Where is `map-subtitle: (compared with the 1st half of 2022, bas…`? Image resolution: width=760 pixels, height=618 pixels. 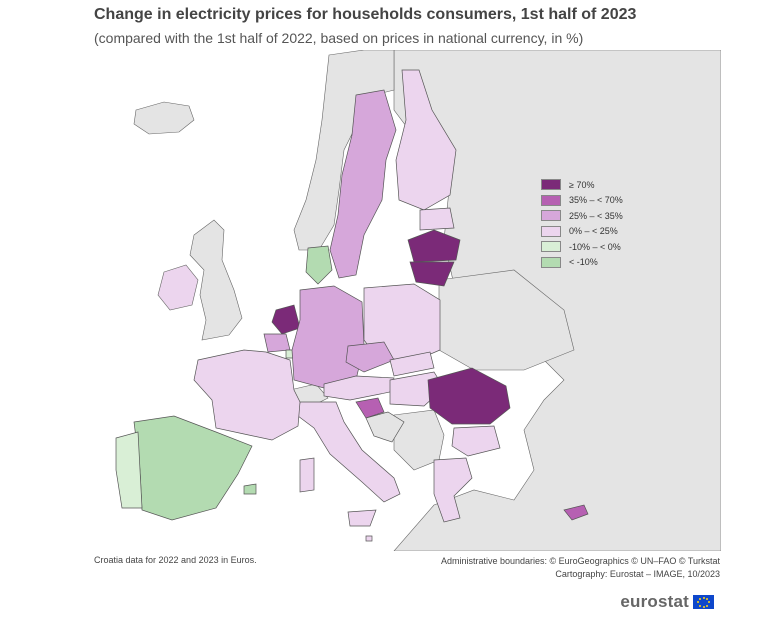
map-subtitle: (compared with the 1st half of 2022, bas… is located at coordinates (339, 38).